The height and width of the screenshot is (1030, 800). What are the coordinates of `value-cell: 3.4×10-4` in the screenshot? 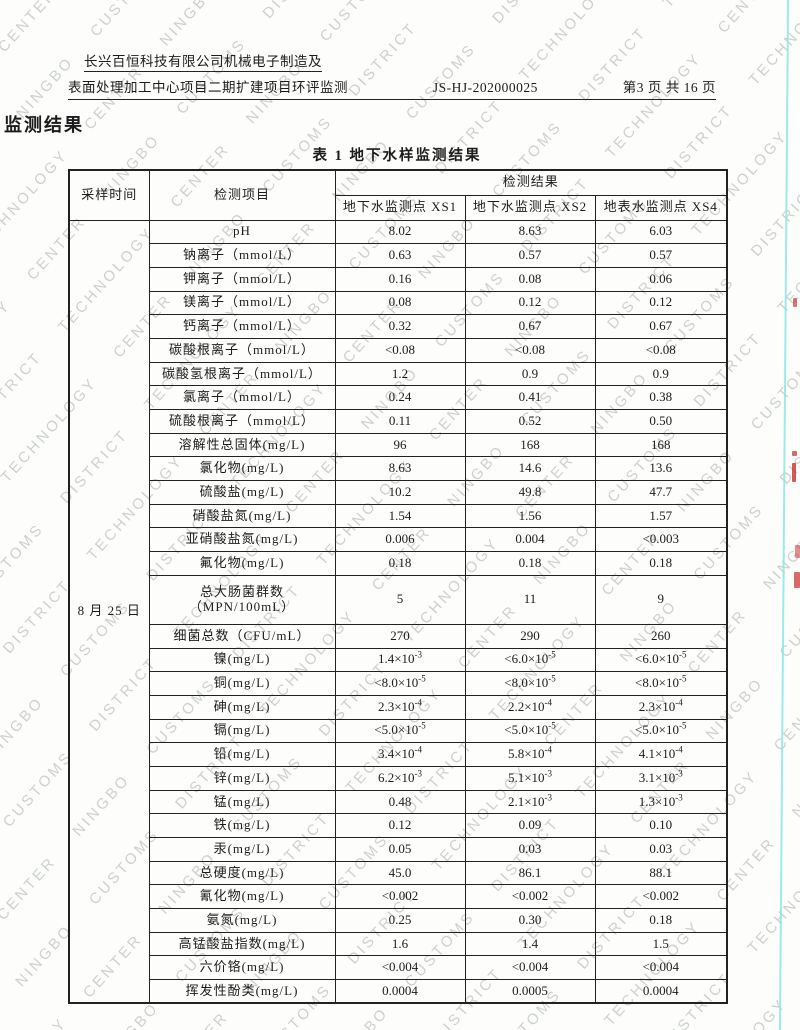 It's located at (400, 754).